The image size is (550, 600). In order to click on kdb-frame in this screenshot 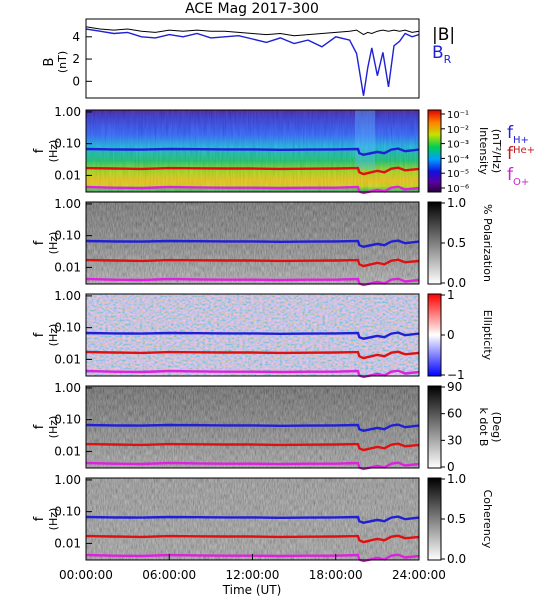, I will do `click(252, 427)`.